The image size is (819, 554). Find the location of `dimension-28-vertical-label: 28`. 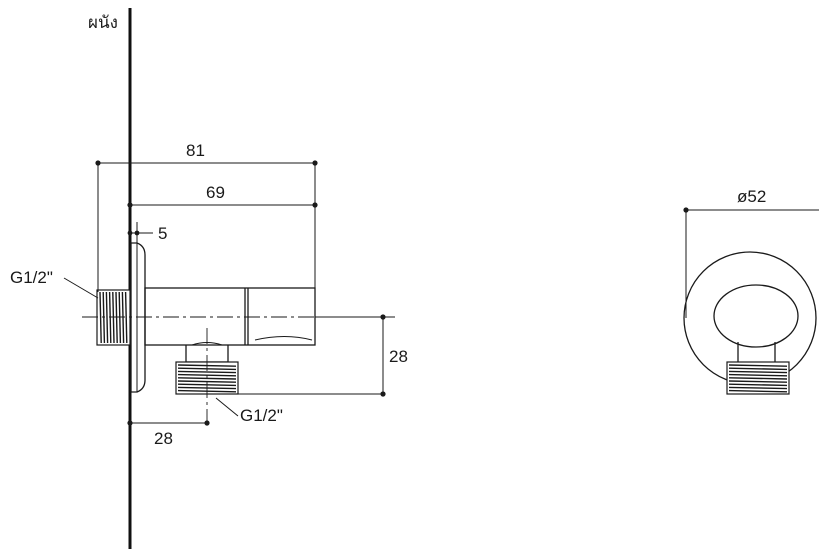

dimension-28-vertical-label: 28 is located at coordinates (398, 356).